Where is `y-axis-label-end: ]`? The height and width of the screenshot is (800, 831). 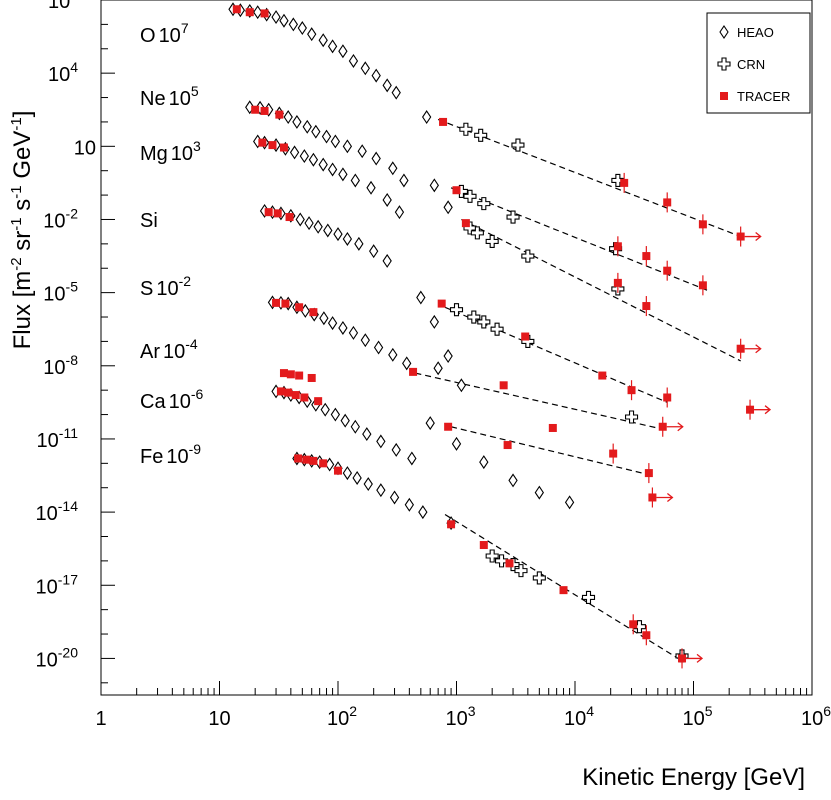 y-axis-label-end: ] is located at coordinates (22, 114).